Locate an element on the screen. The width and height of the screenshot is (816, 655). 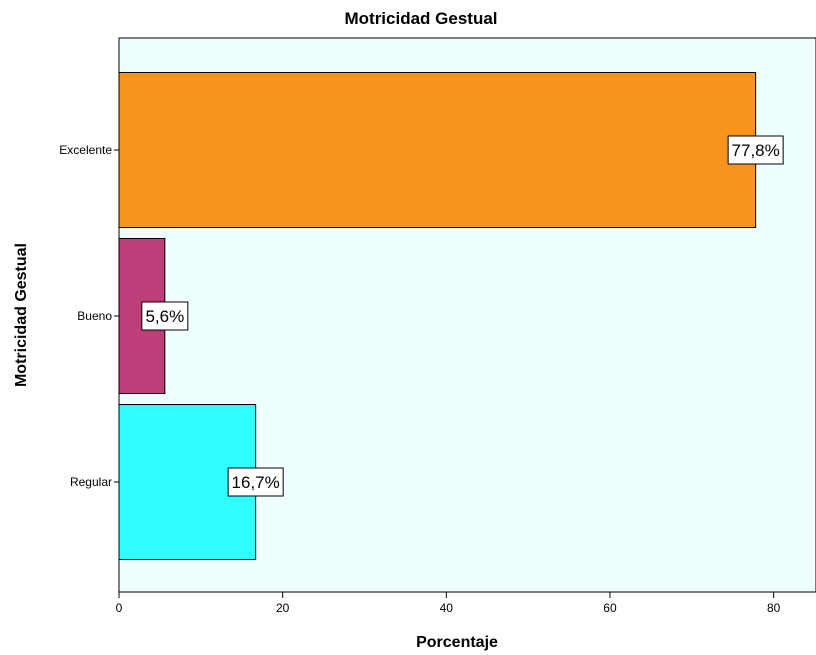
y-axis-title: Motricidad Gestual is located at coordinates (21, 315).